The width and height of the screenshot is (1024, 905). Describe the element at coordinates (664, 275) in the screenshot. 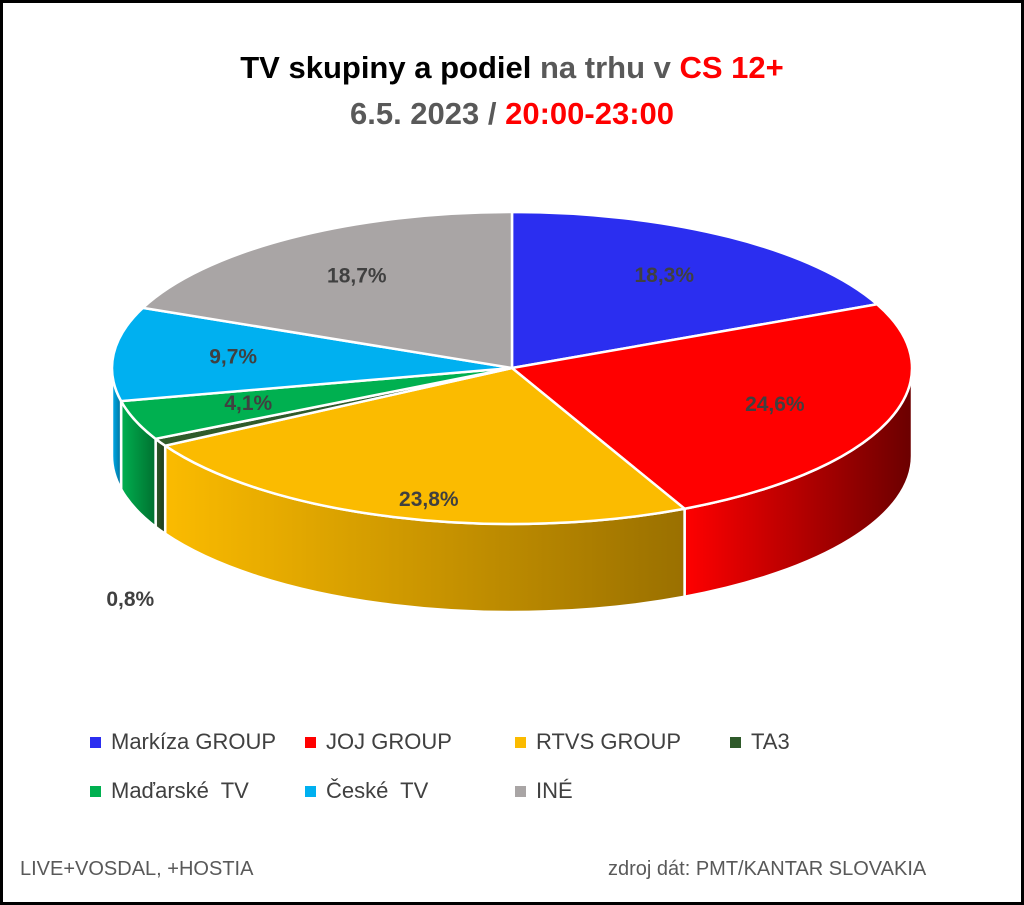

I see `data-label-markiza-group: 18,3%` at that location.